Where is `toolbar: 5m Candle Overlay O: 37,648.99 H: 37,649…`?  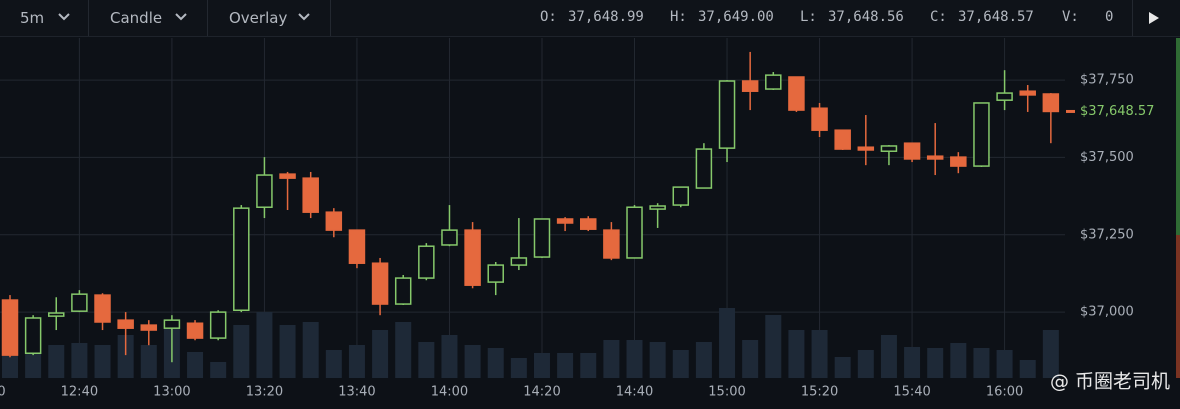
toolbar: 5m Candle Overlay O: 37,648.99 H: 37,649… is located at coordinates (590, 18).